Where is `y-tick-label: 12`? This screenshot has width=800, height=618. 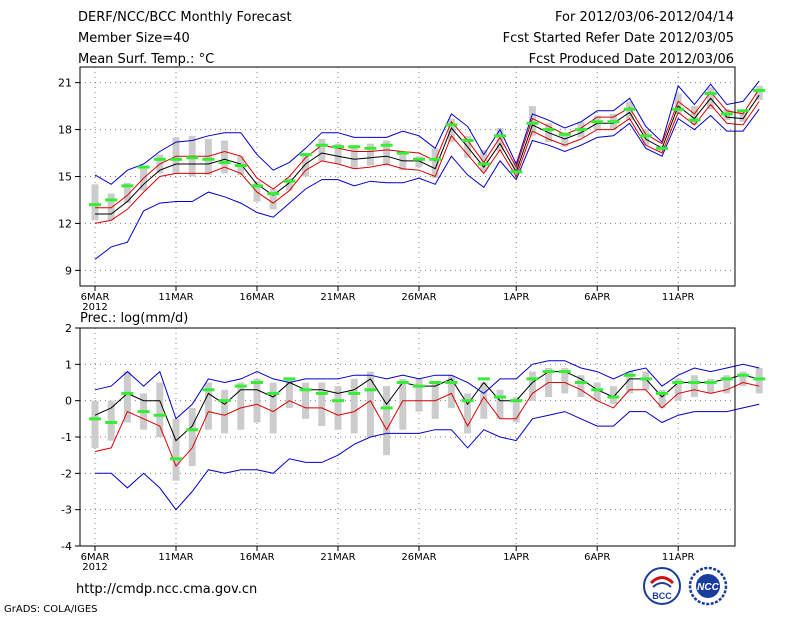 y-tick-label: 12 is located at coordinates (65, 223).